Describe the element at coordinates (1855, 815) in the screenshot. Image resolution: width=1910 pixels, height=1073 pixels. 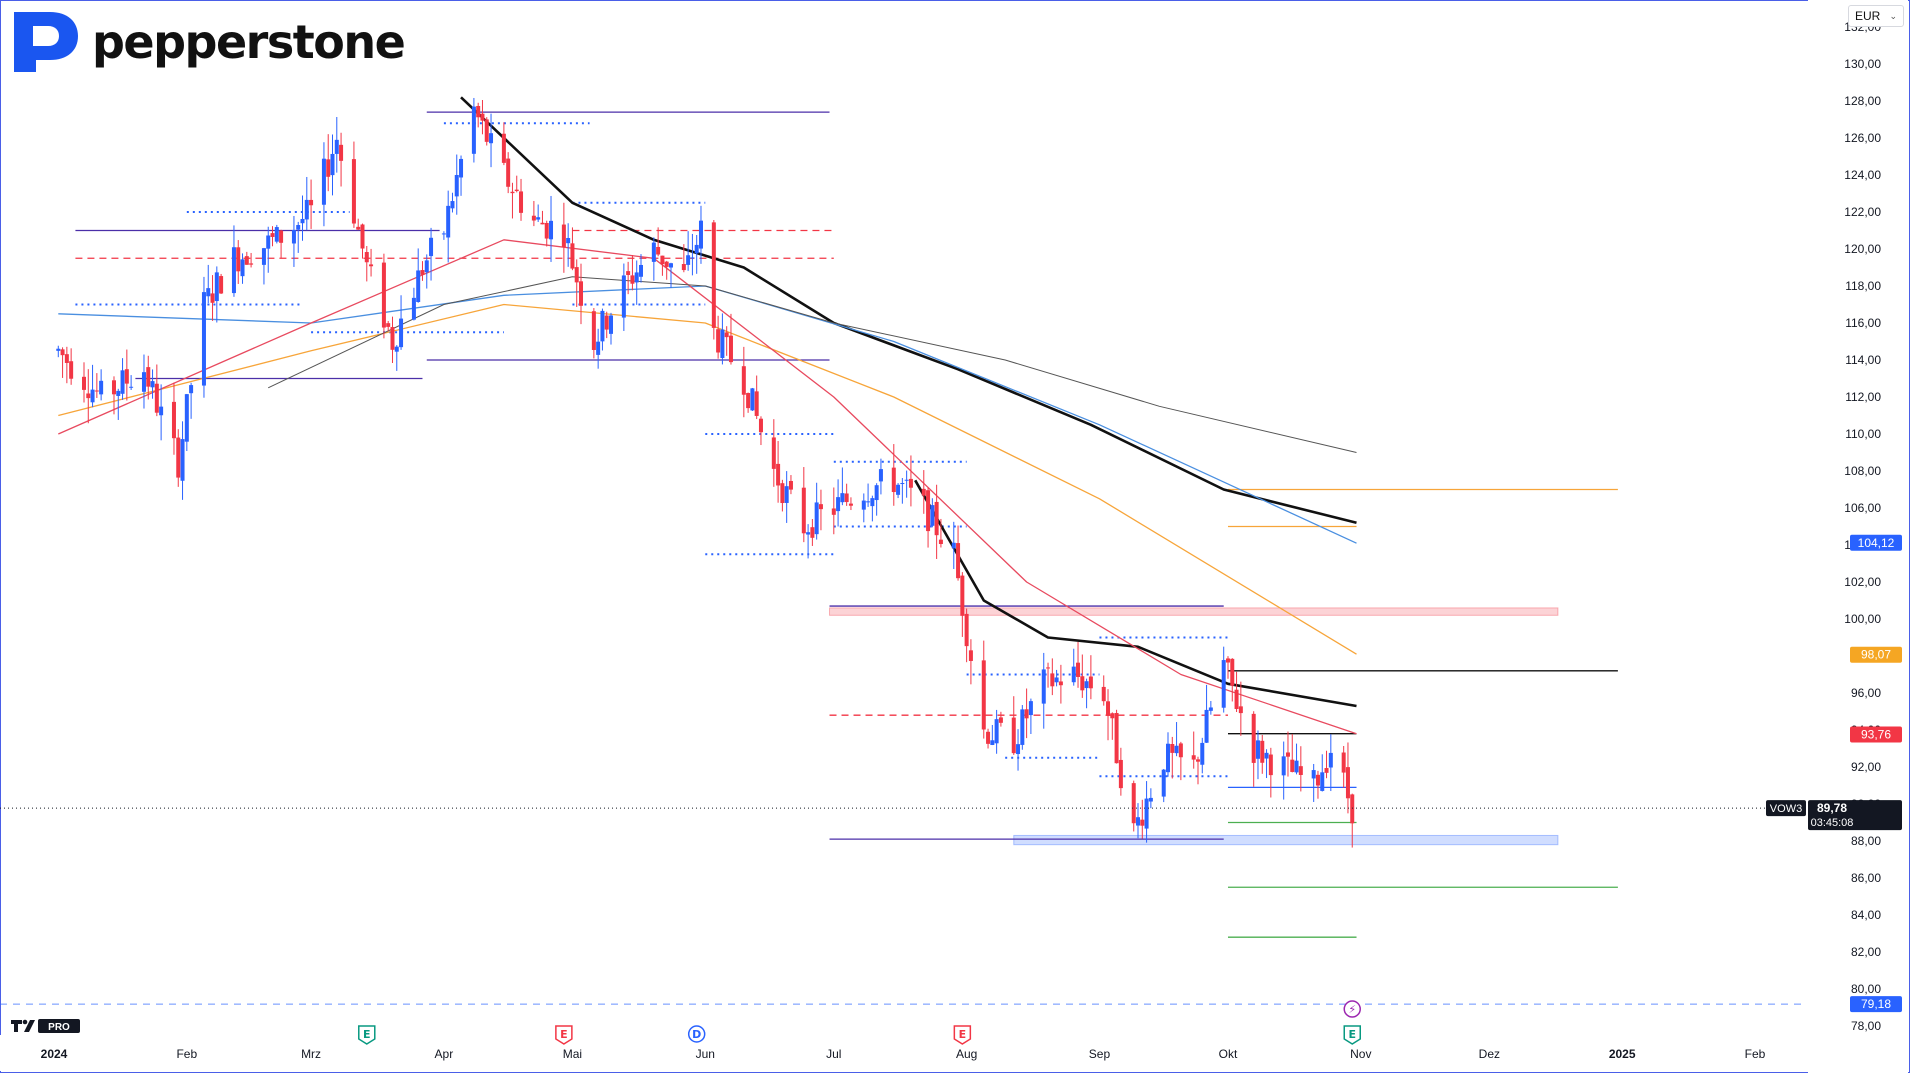
I see `last-price-bg` at that location.